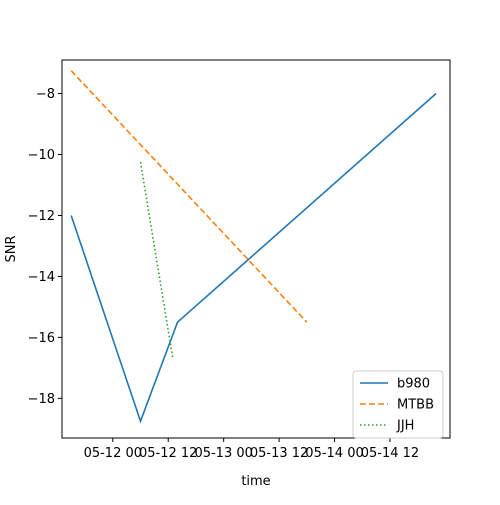  Describe the element at coordinates (41, 399) in the screenshot. I see `y-tick-label: −18` at that location.